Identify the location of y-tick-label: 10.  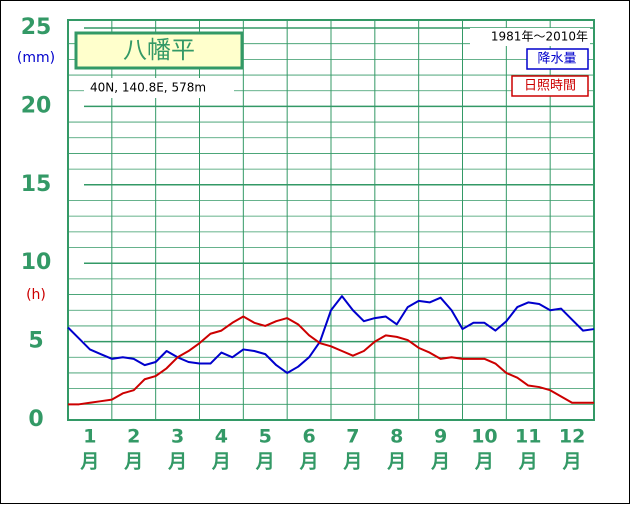
(36, 262).